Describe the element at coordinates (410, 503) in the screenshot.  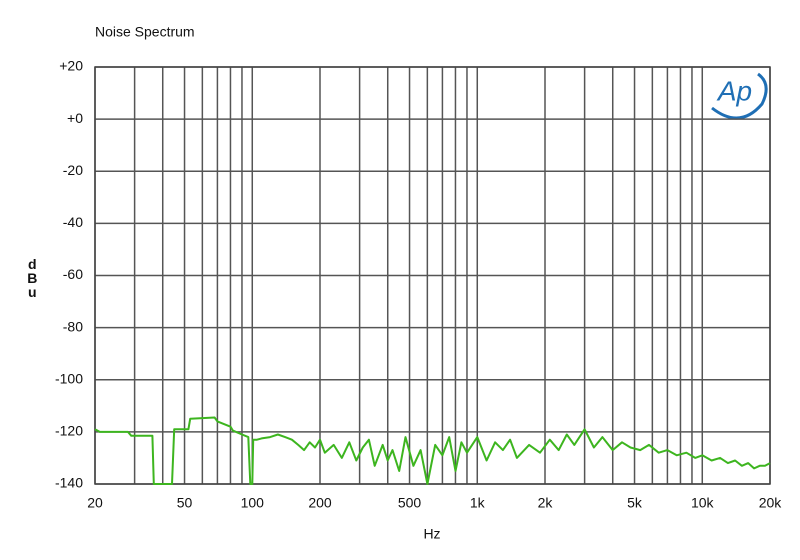
I see `x-tick-label: 500` at that location.